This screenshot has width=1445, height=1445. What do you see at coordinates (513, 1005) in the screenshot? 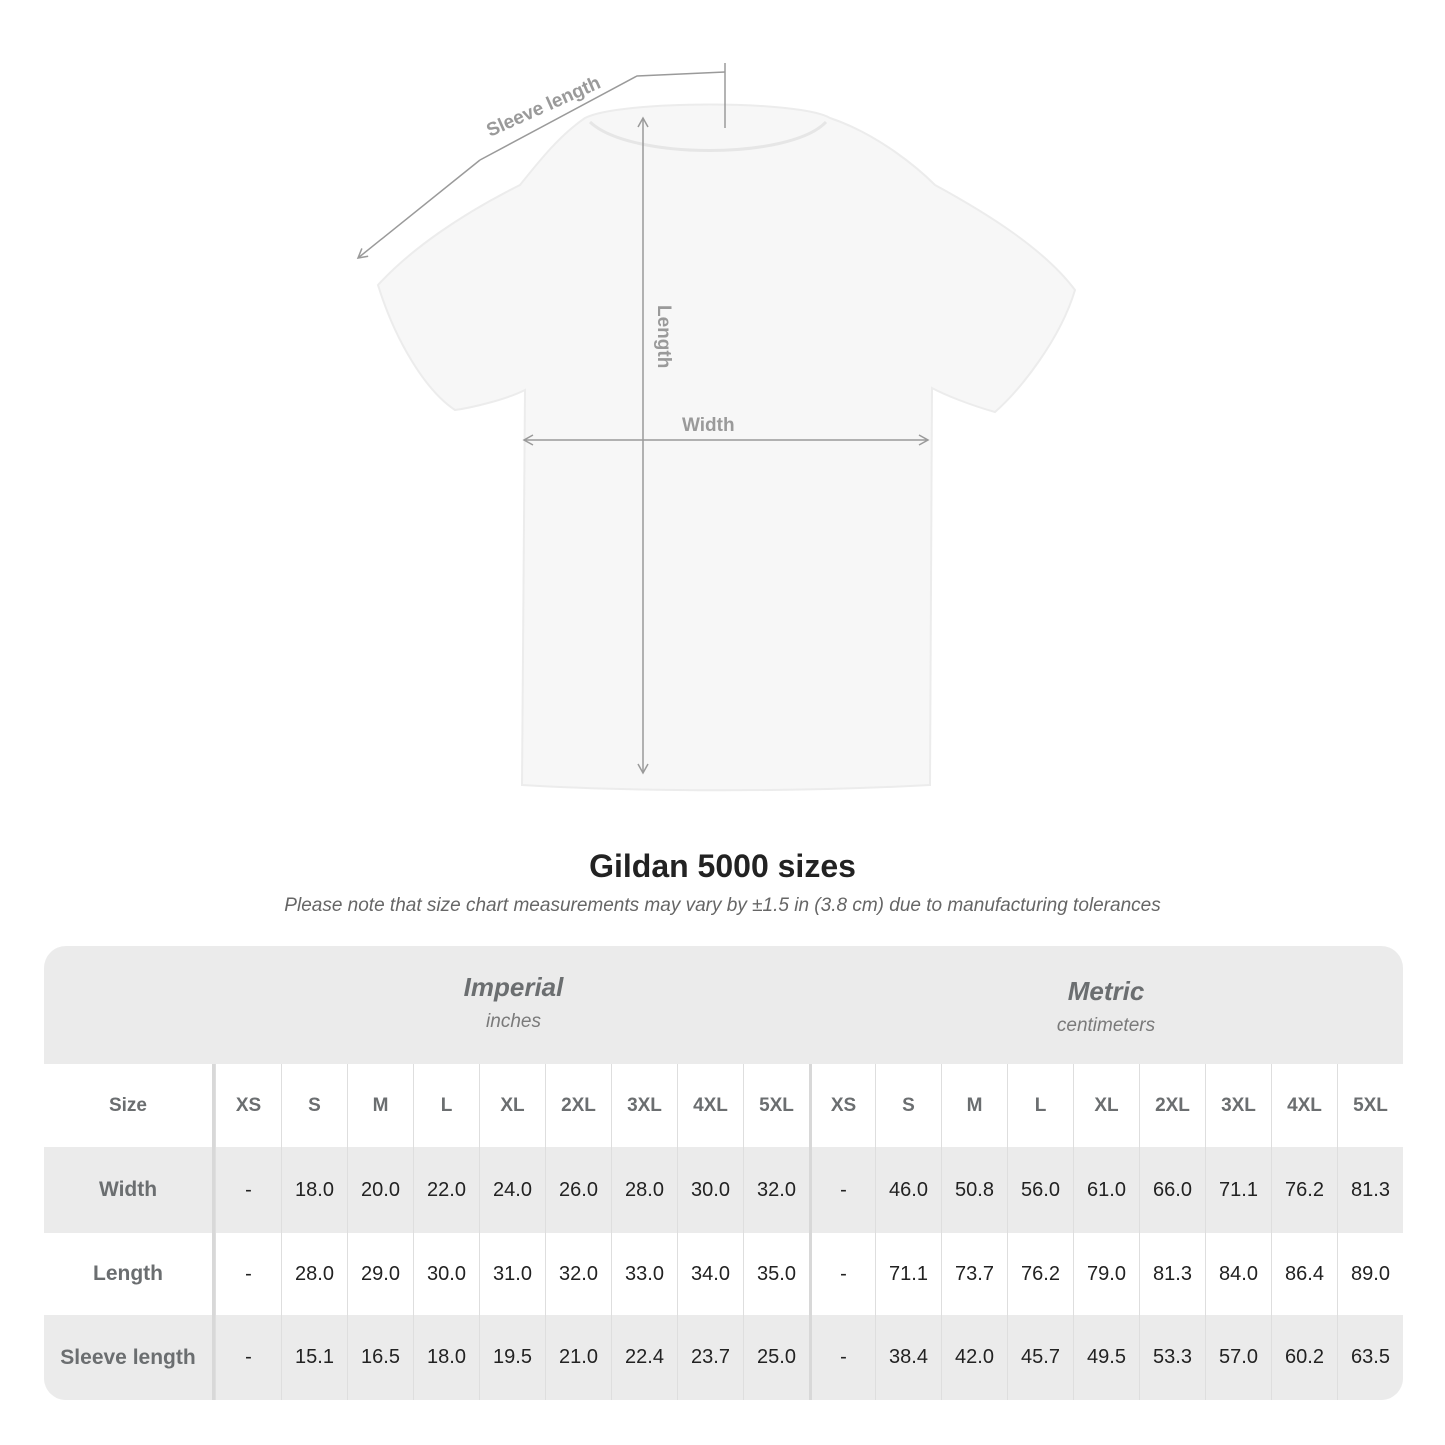
I see `imperial-header: Imperial inches` at bounding box center [513, 1005].